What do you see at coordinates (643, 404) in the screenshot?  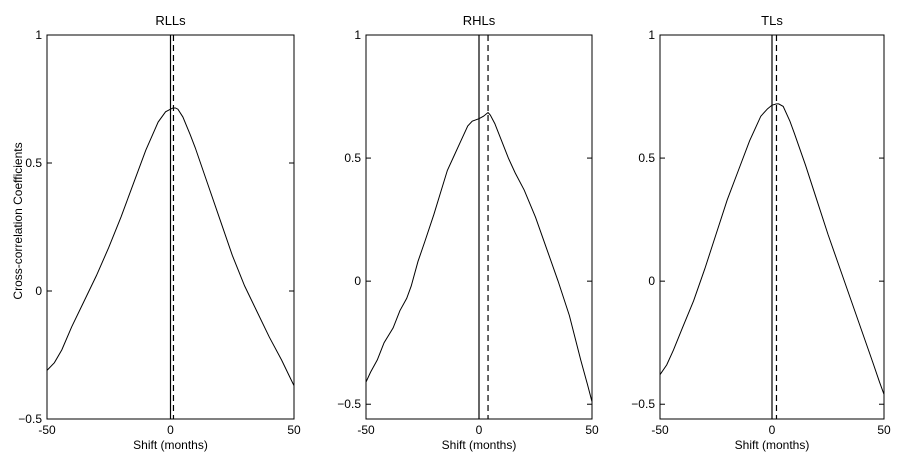 I see `panel-3-y-tick-label: −0.5` at bounding box center [643, 404].